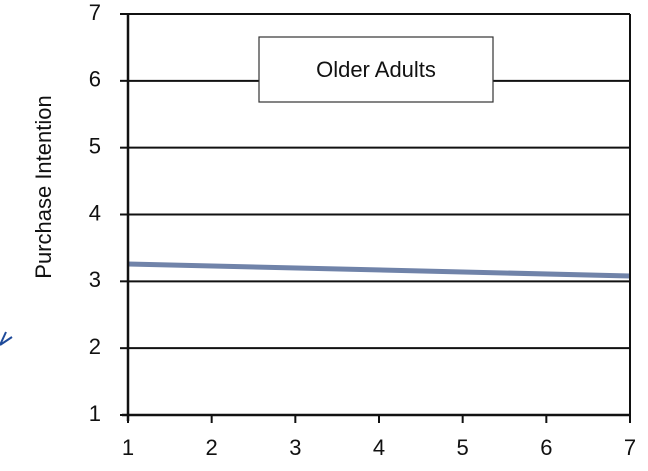 The width and height of the screenshot is (648, 471). Describe the element at coordinates (630, 447) in the screenshot. I see `x-tick-label-7: 7` at that location.